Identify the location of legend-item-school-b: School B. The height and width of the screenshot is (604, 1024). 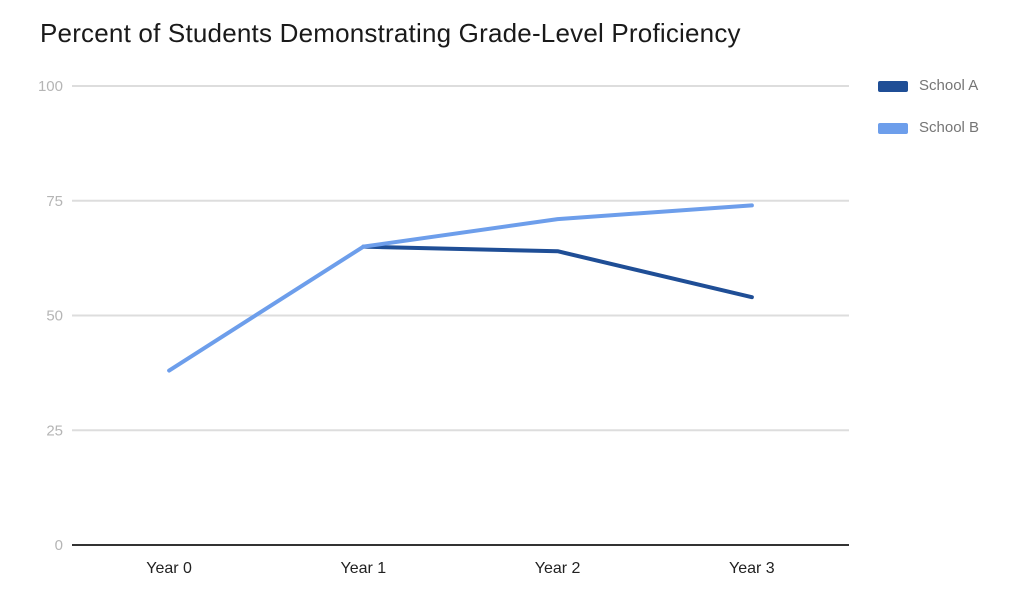
(928, 128).